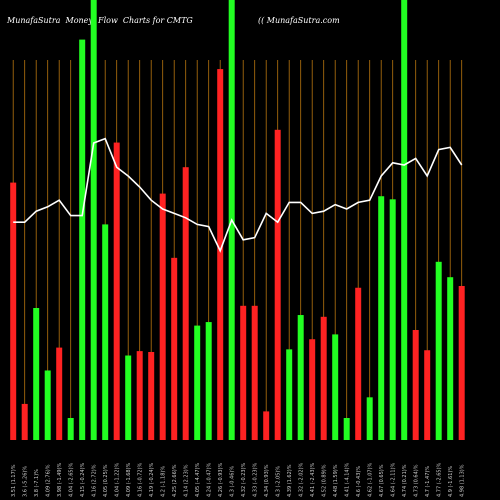  What do you see at coordinates (451, 481) in the screenshot?
I see `x-tick-label: 4.9 (-1.61)%` at bounding box center [451, 481].